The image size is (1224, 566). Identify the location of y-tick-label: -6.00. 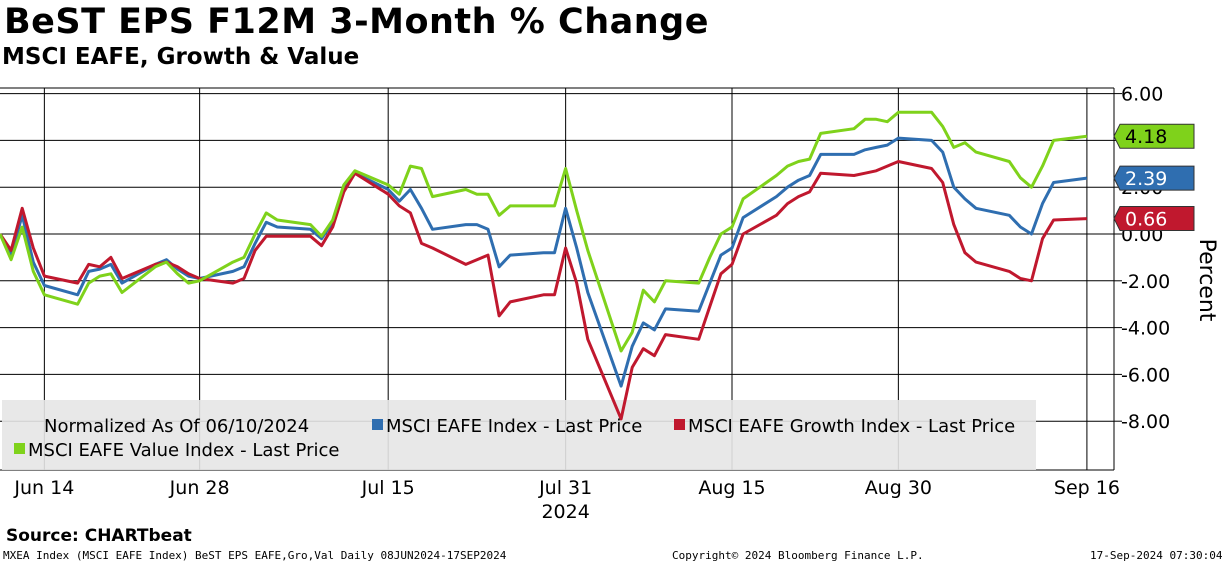
(1145, 375).